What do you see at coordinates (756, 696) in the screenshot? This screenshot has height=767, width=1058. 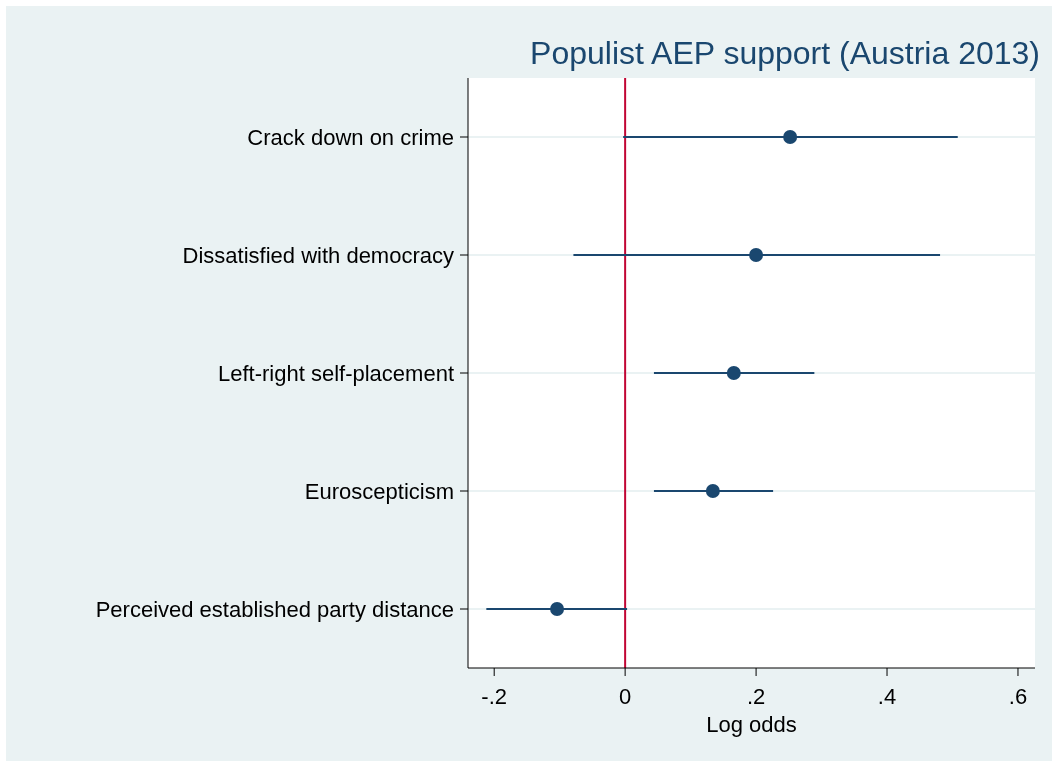 I see `x-tick-label: .2` at bounding box center [756, 696].